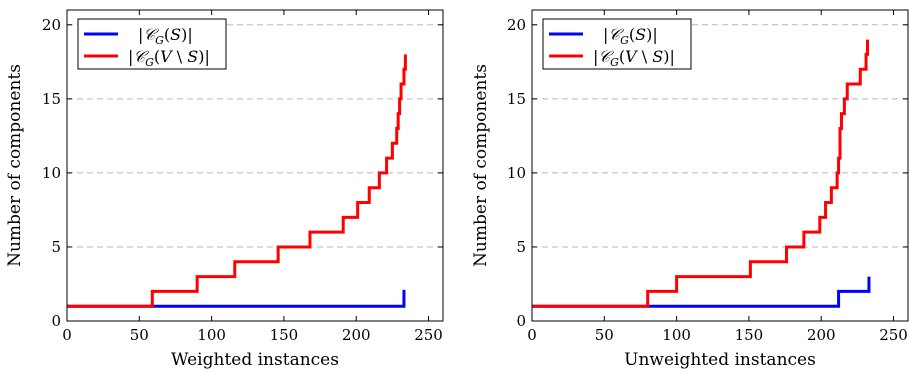 This screenshot has width=909, height=373. What do you see at coordinates (720, 360) in the screenshot?
I see `x-axis-label: Unweighted instances` at bounding box center [720, 360].